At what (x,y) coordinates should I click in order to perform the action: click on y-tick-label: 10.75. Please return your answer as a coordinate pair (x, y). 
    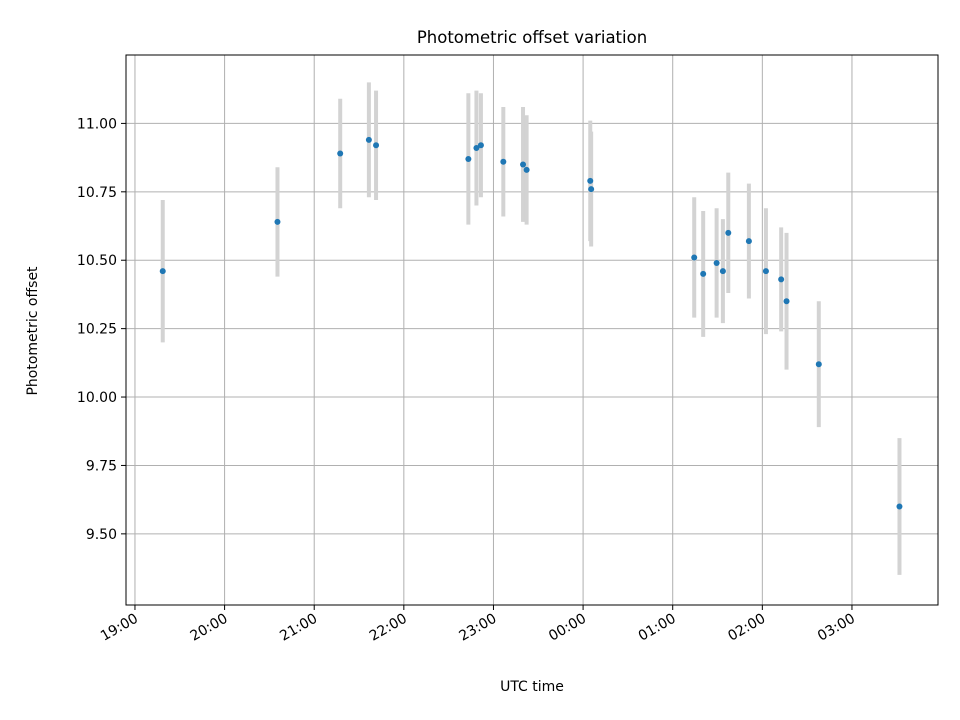
    Looking at the image, I should click on (97, 193).